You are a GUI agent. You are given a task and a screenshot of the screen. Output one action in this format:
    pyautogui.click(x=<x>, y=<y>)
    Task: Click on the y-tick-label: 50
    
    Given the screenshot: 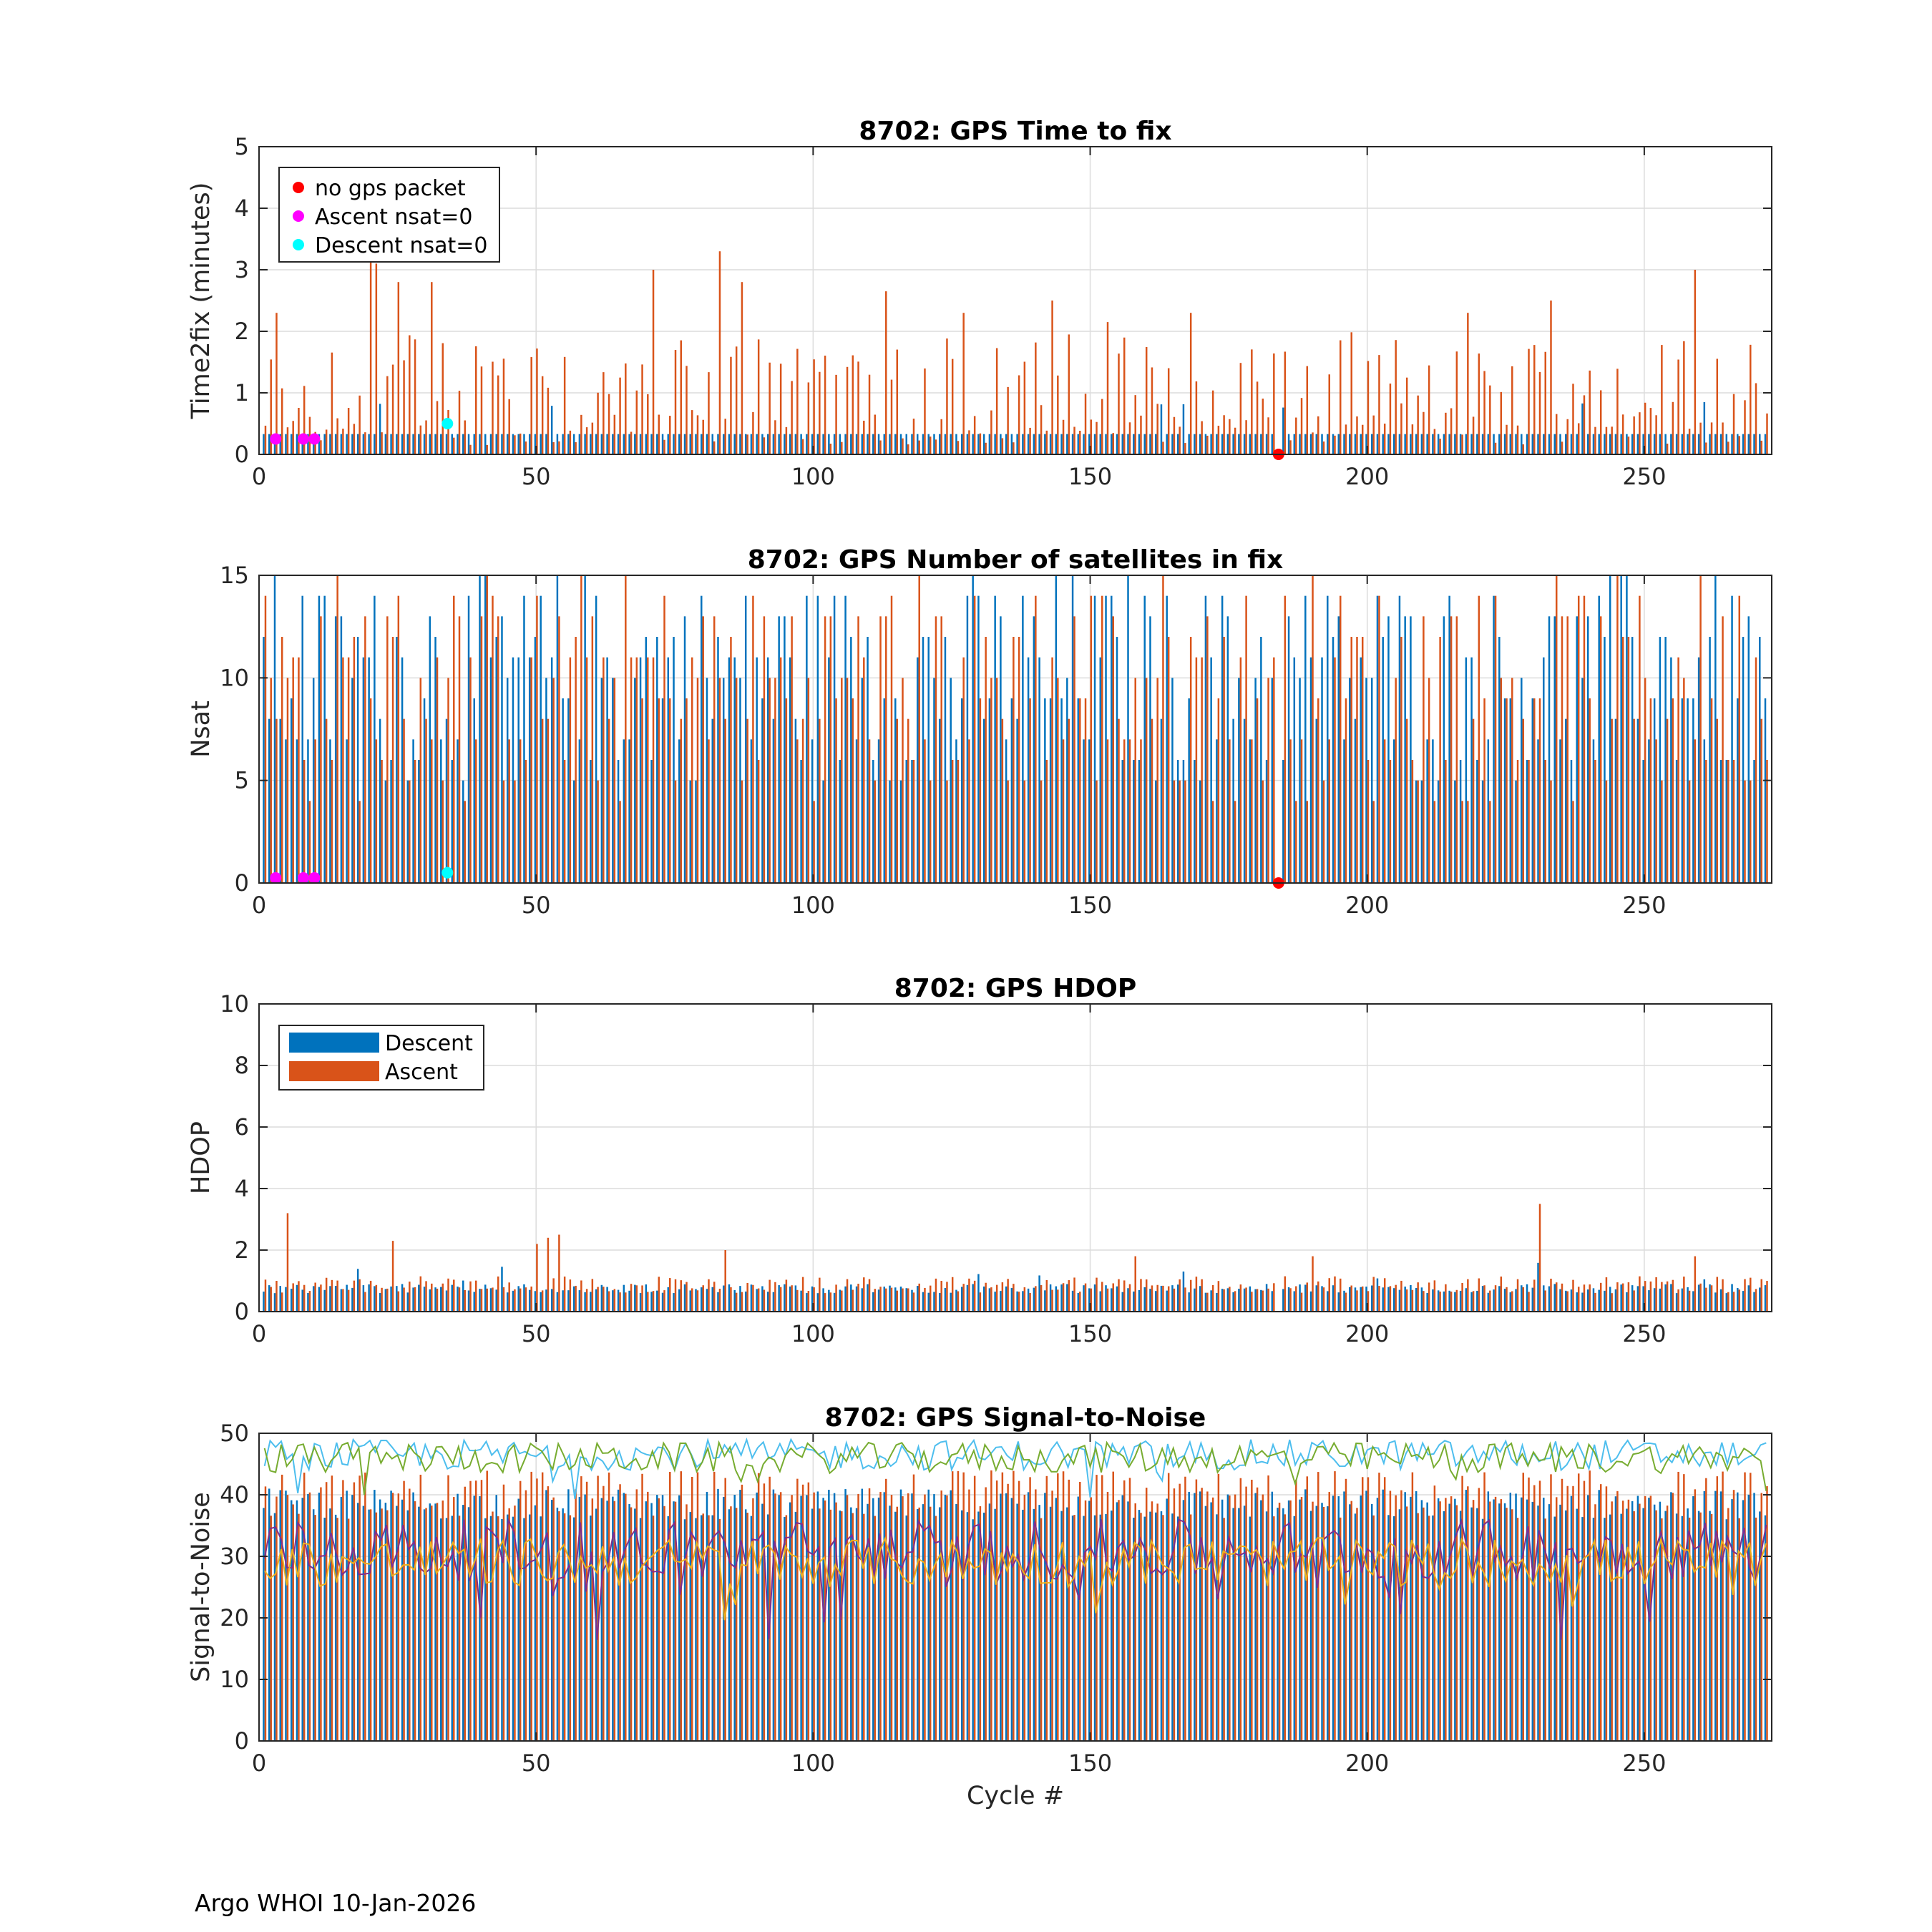 What is the action you would take?
    pyautogui.click(x=234, y=1433)
    